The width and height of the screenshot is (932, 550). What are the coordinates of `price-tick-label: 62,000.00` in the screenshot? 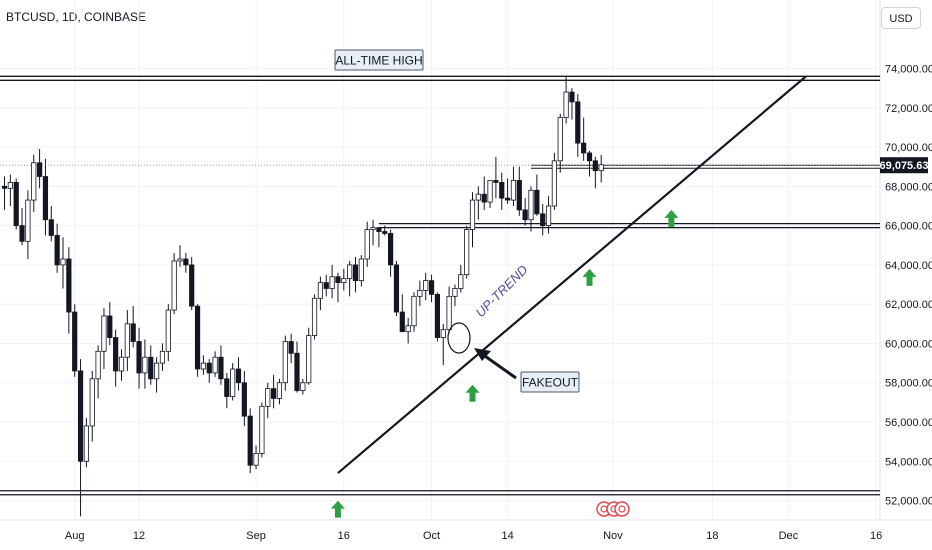 It's located at (908, 305).